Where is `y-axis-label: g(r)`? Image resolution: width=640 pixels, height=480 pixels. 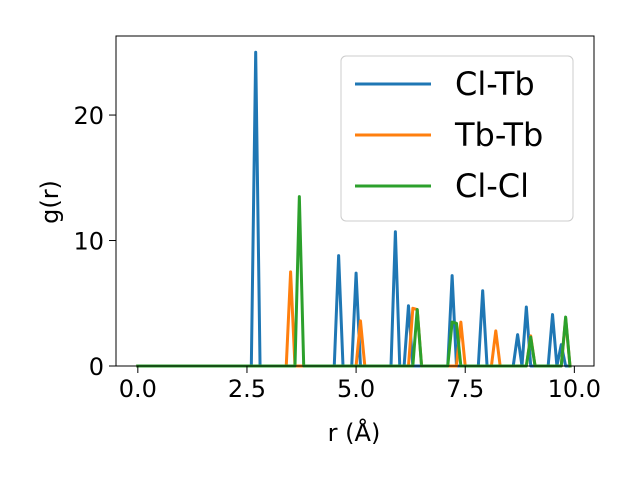
y-axis-label: g(r) is located at coordinates (50, 202).